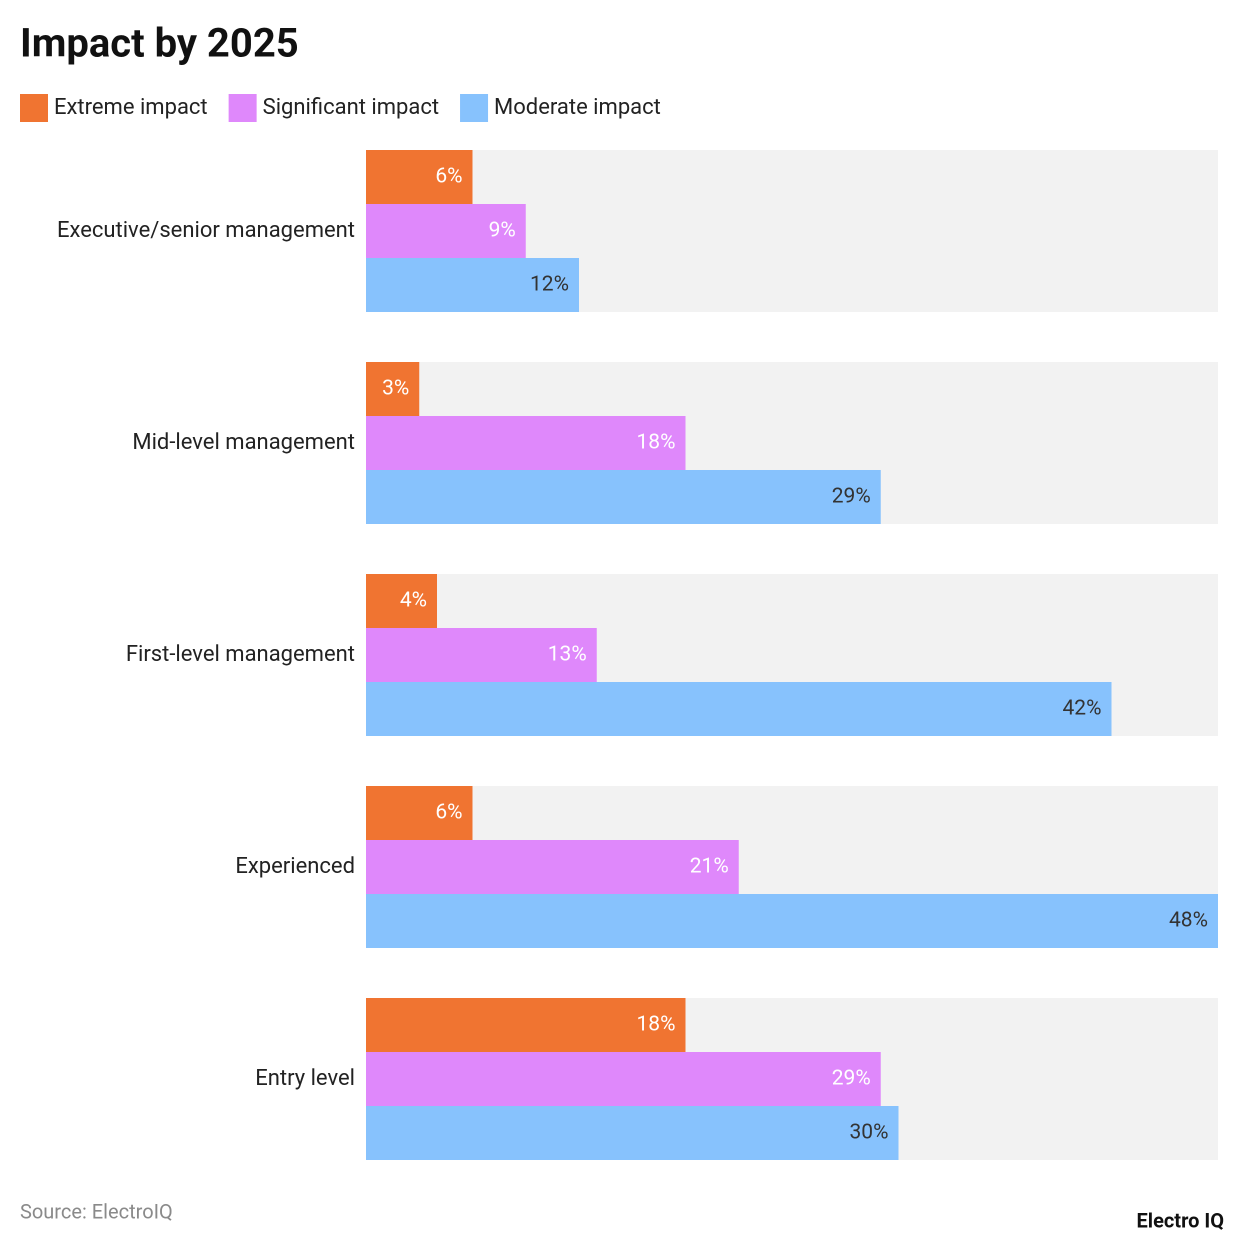 The width and height of the screenshot is (1240, 1246). Describe the element at coordinates (709, 867) in the screenshot. I see `value-label: 21%` at that location.